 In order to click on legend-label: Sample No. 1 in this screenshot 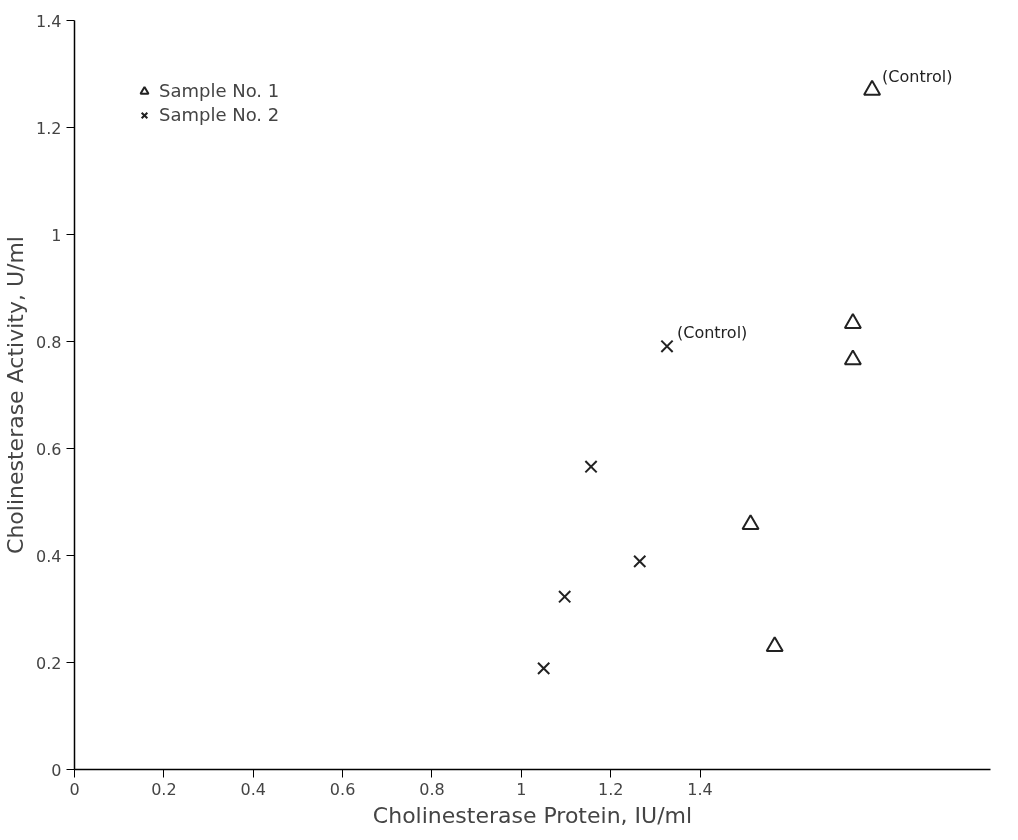, I will do `click(219, 90)`.